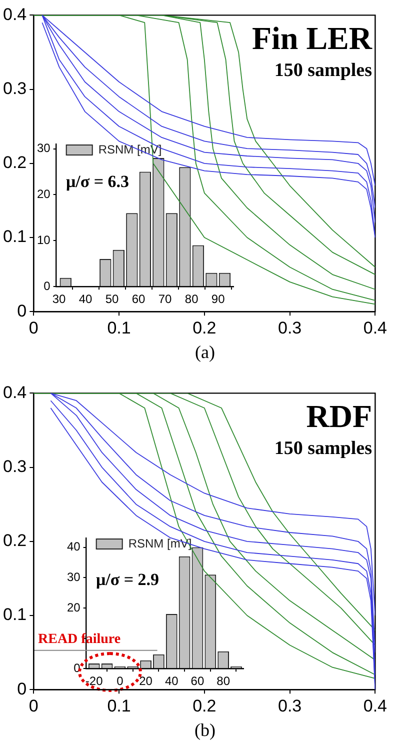  What do you see at coordinates (120, 681) in the screenshot?
I see `x-tick-label: 0` at bounding box center [120, 681].